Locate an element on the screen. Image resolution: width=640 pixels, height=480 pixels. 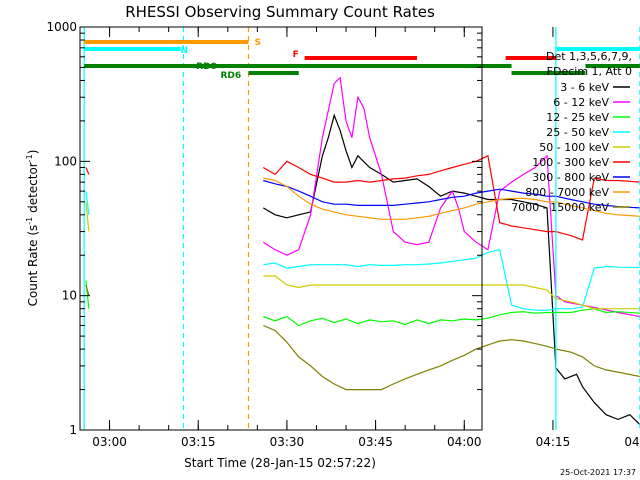
x-tick-label: 04:00 is located at coordinates (464, 442).